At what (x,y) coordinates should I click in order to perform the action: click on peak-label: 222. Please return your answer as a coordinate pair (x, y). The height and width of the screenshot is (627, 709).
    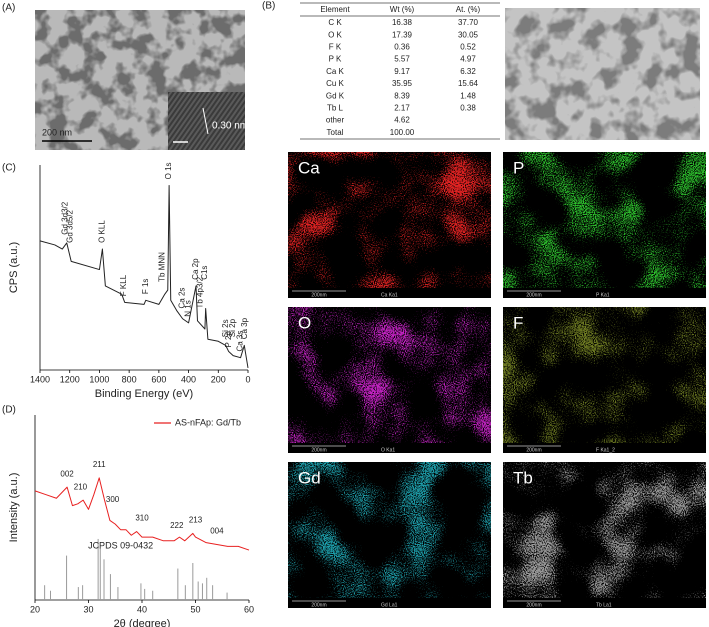
    Looking at the image, I should click on (177, 525).